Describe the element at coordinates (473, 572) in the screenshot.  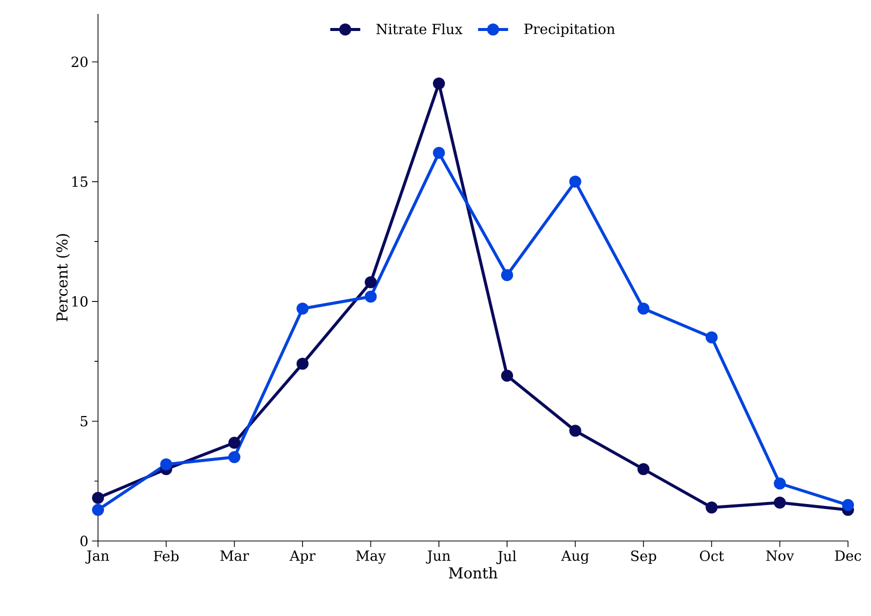
I see `x-axis-title: Month` at that location.